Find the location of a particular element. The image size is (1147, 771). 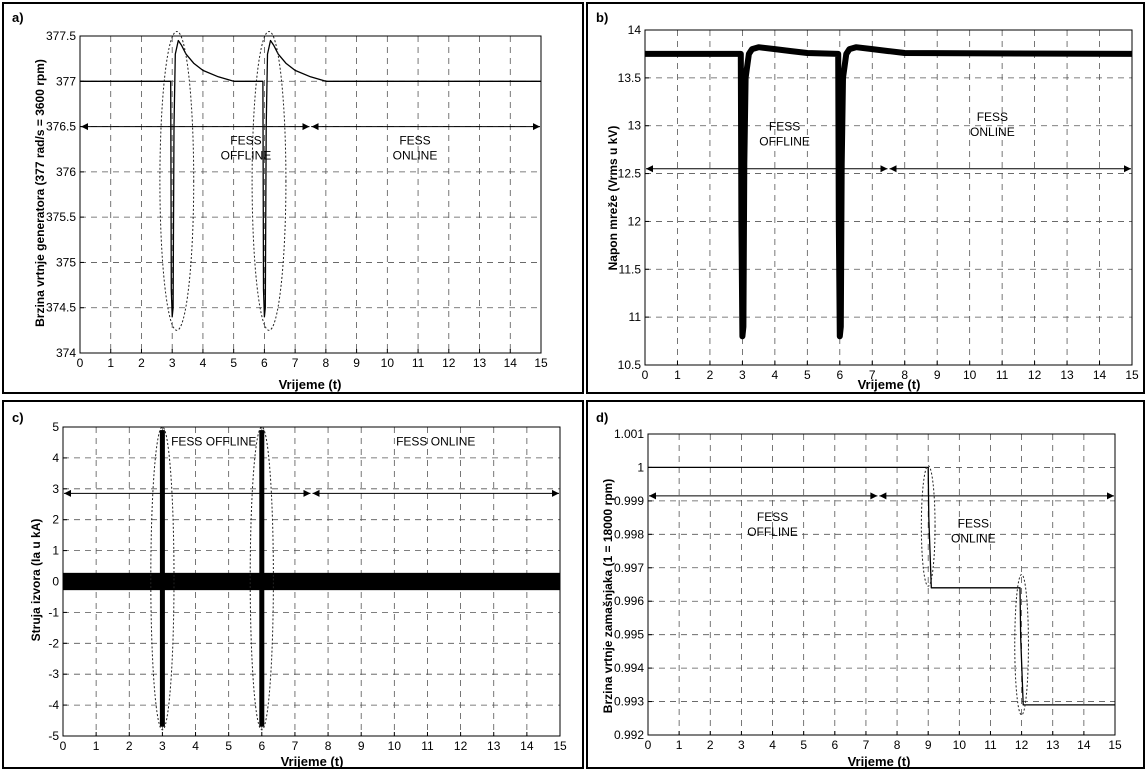

y-tick-label: -4 is located at coordinates (53, 705).